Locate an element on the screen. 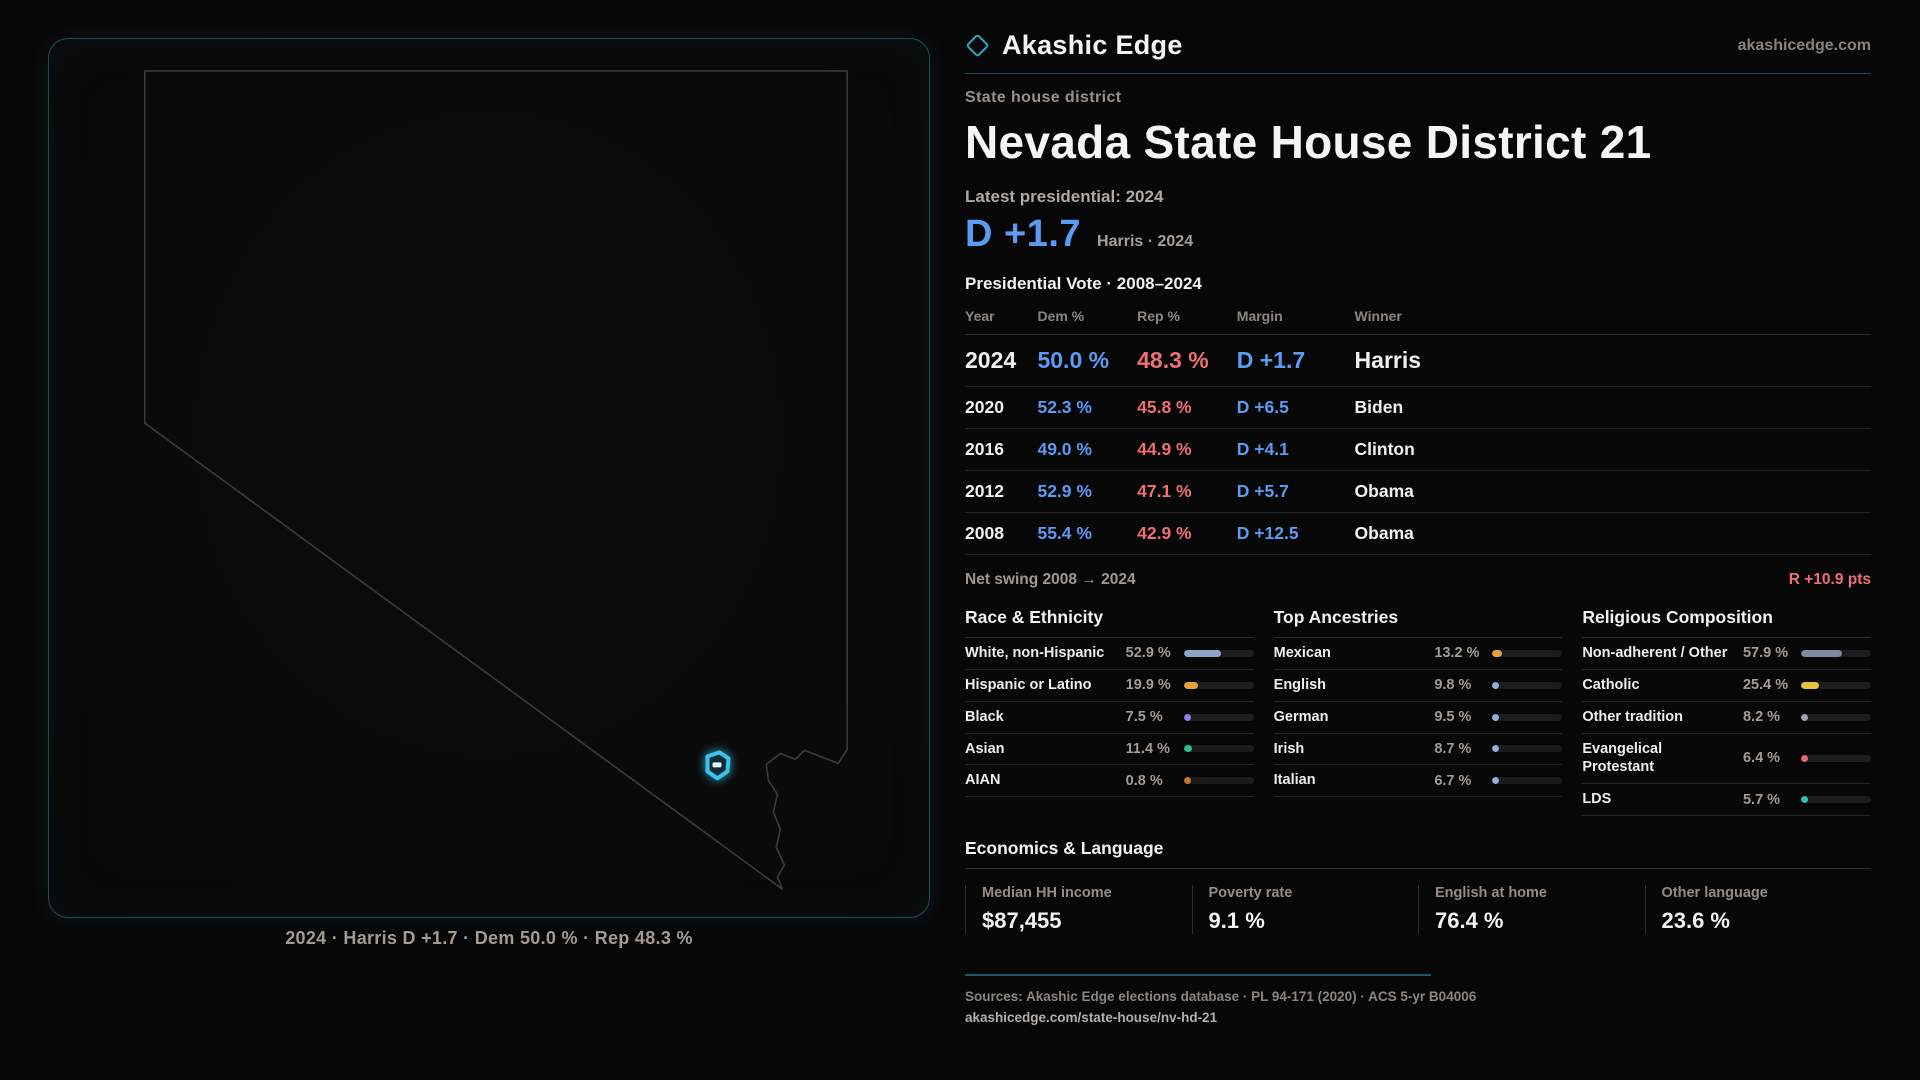 The height and width of the screenshot is (1080, 1920). demo-value: 11.4 % is located at coordinates (1147, 748).